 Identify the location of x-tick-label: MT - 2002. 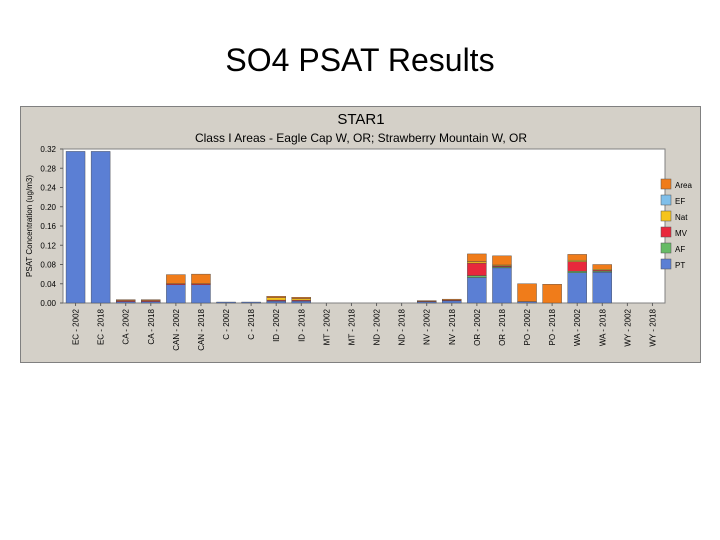
(326, 326).